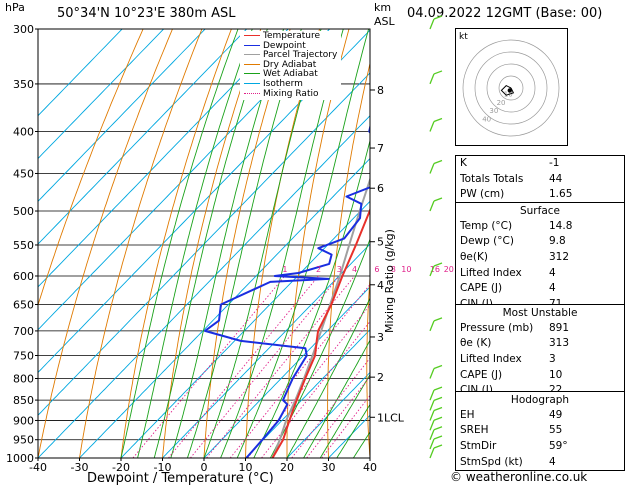  I want to click on temperature-tick-label: -20, so click(121, 467).